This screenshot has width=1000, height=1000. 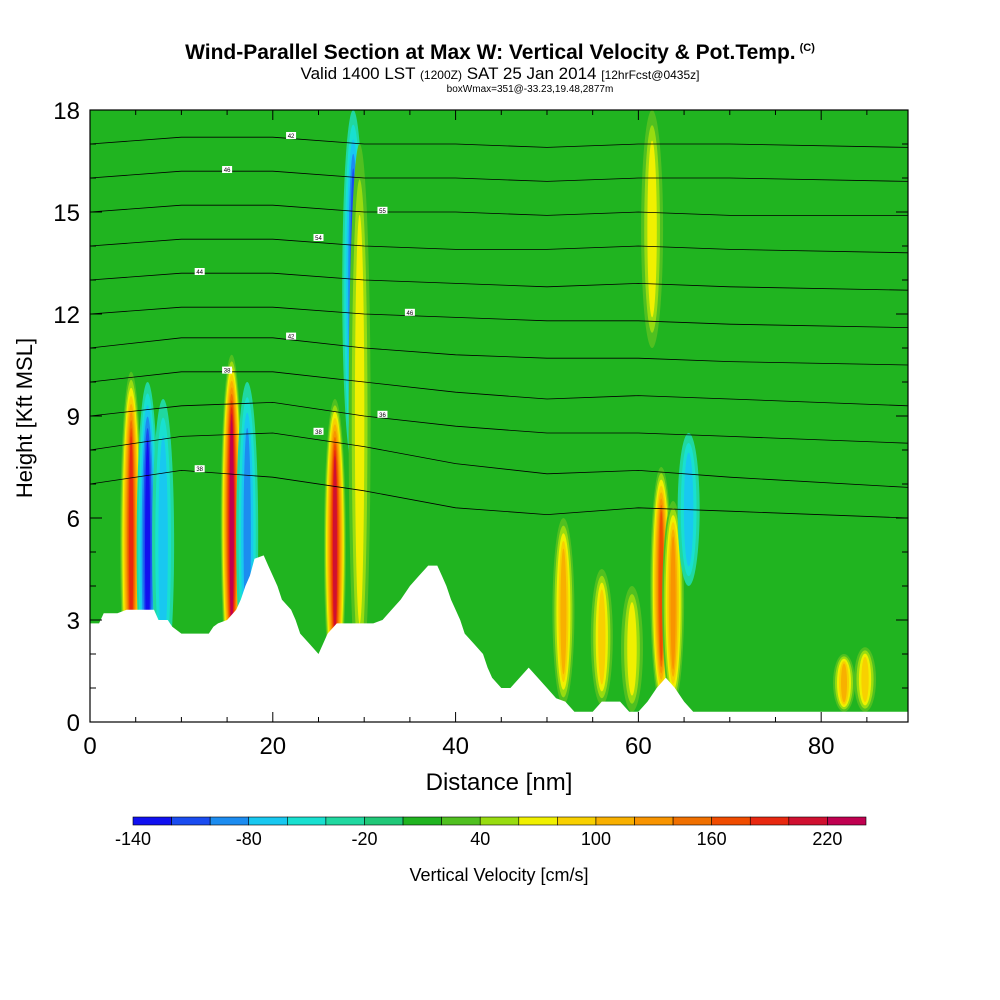 I want to click on theta-label-text: 55, so click(x=382, y=212).